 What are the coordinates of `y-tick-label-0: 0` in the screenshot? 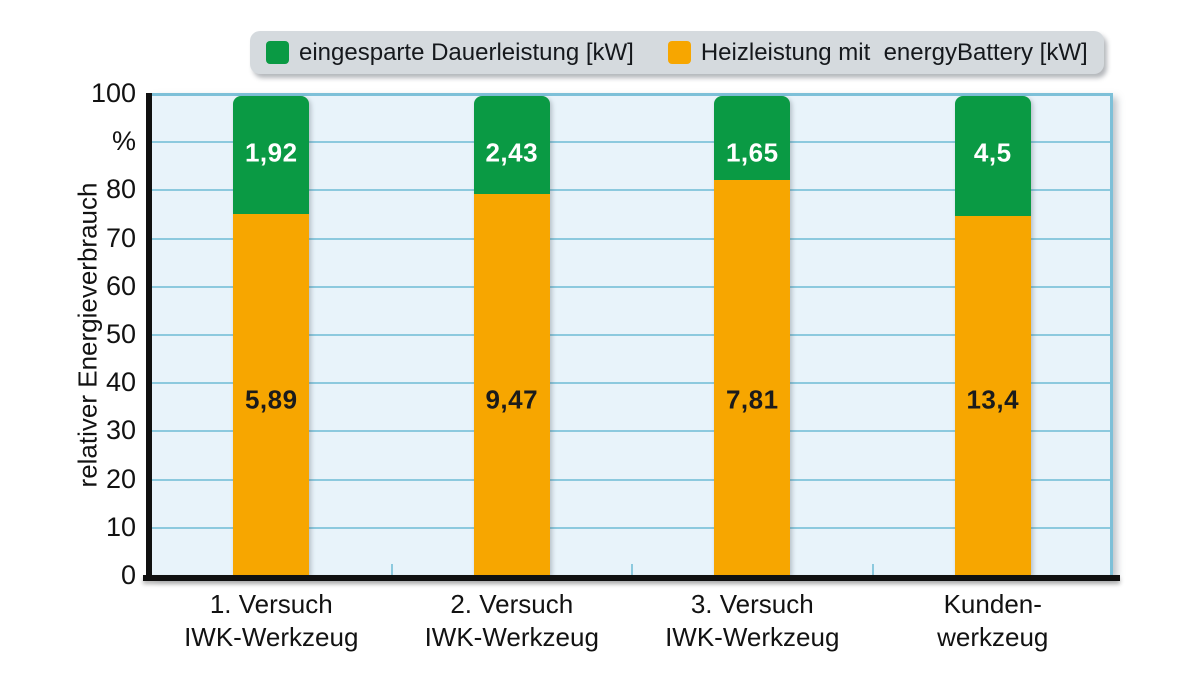 It's located at (128, 575).